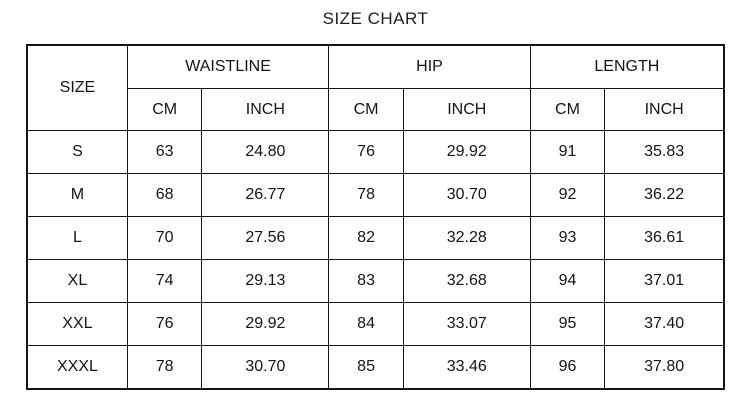 The width and height of the screenshot is (751, 403). What do you see at coordinates (664, 281) in the screenshot?
I see `table-cell: 37.01` at bounding box center [664, 281].